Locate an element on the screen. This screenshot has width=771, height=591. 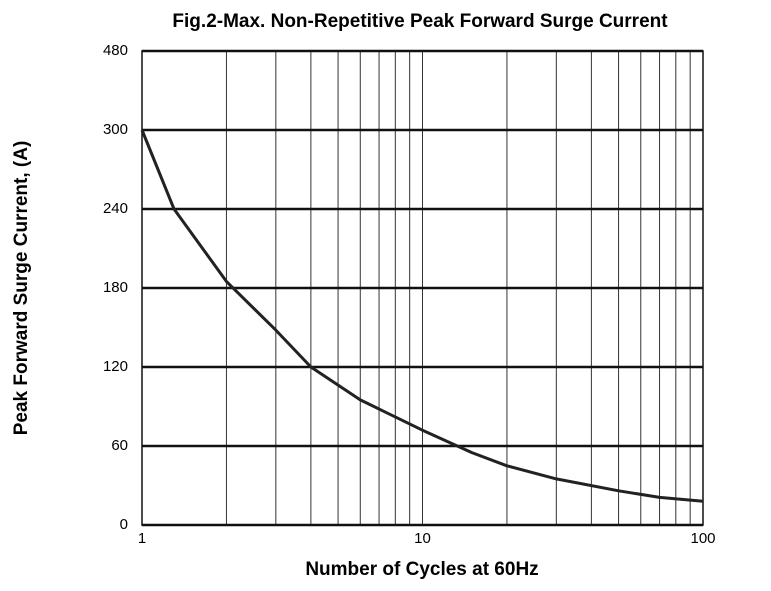
y-tick-label: 120 is located at coordinates (115, 366).